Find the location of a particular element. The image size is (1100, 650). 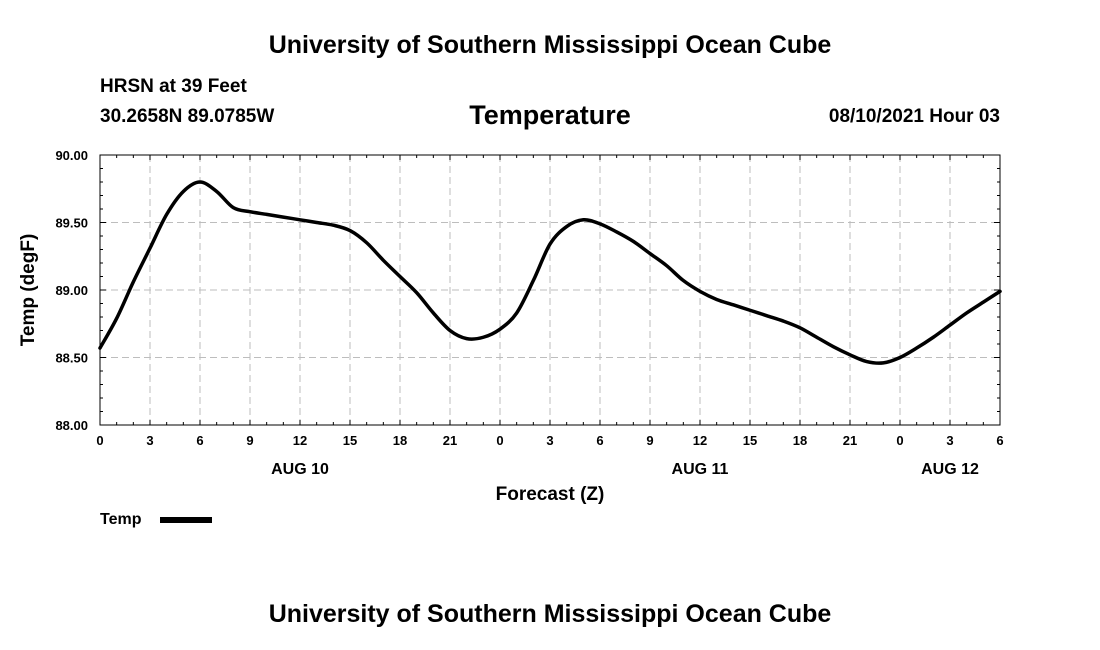

chart-title: Temperature is located at coordinates (550, 115).